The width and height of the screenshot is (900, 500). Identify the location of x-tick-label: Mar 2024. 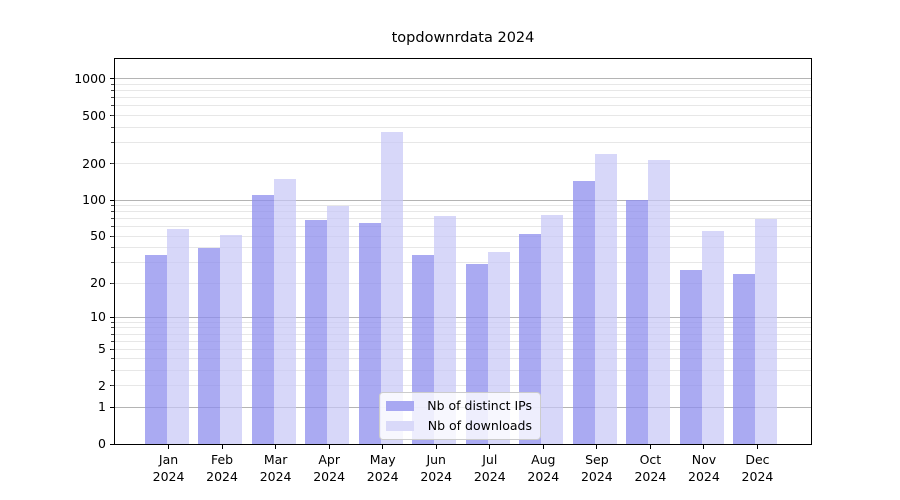
(275, 468).